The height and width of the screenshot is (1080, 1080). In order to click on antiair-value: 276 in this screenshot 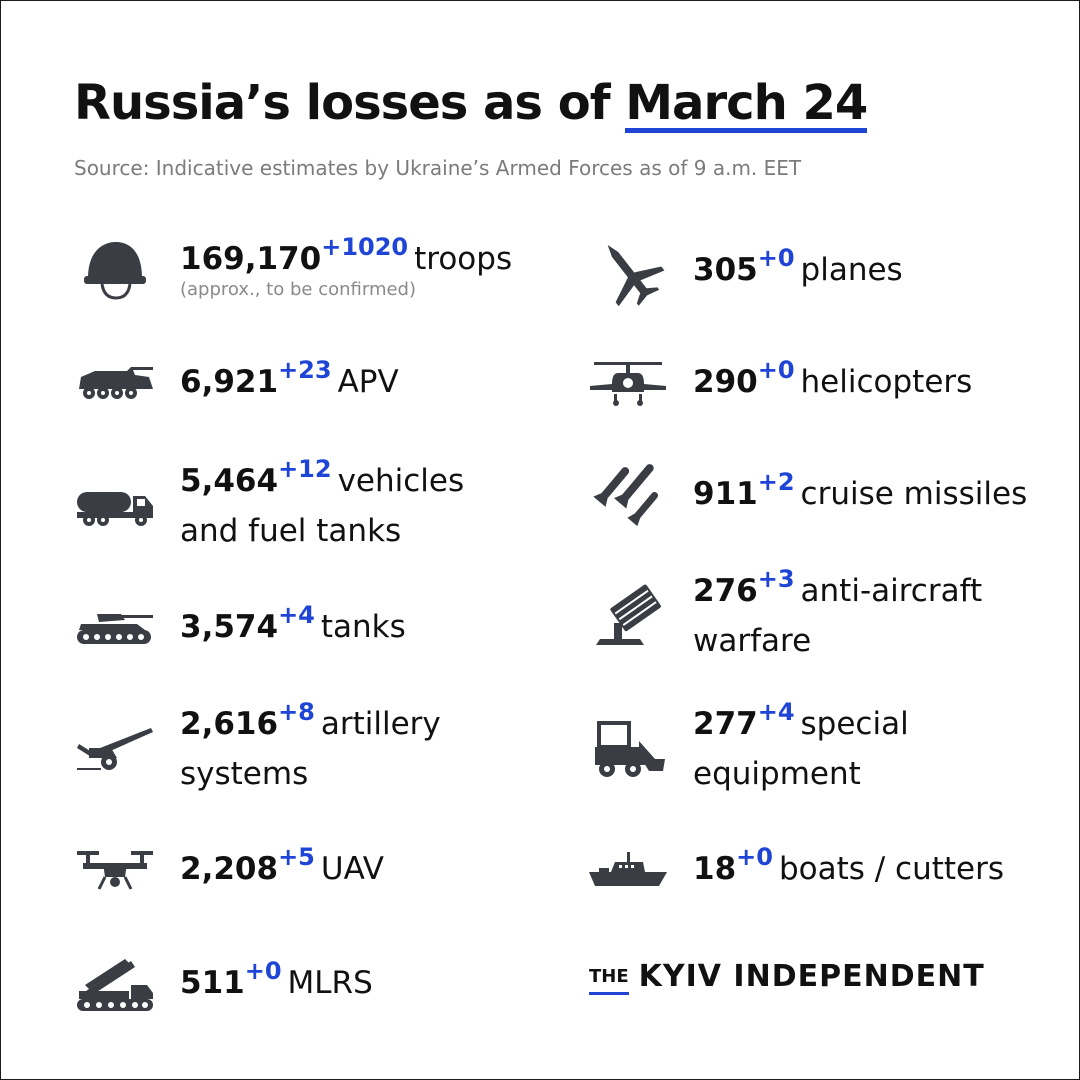, I will do `click(725, 591)`.